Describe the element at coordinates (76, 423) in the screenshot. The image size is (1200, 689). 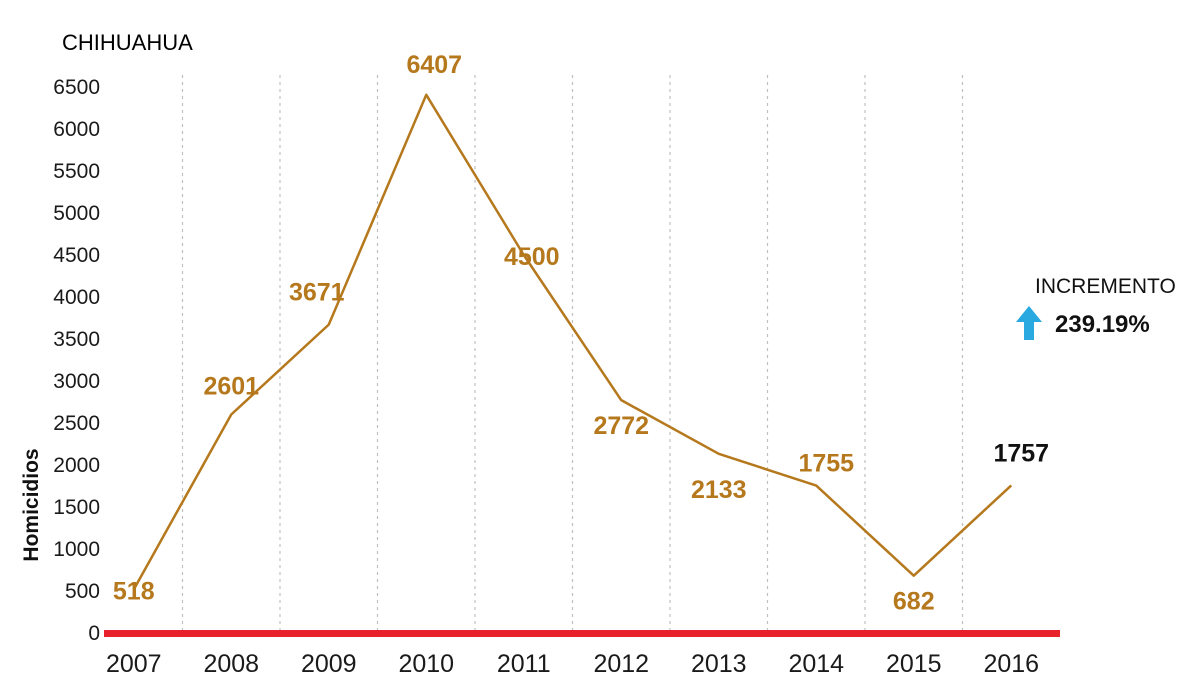
I see `y-tick-label: 2500` at that location.